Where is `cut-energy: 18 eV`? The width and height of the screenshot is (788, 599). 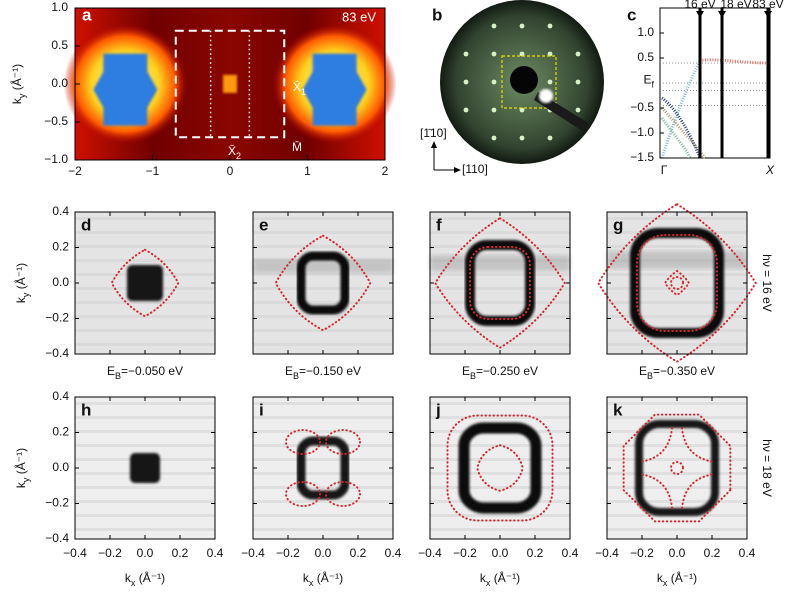
cut-energy: 18 eV is located at coordinates (735, 5).